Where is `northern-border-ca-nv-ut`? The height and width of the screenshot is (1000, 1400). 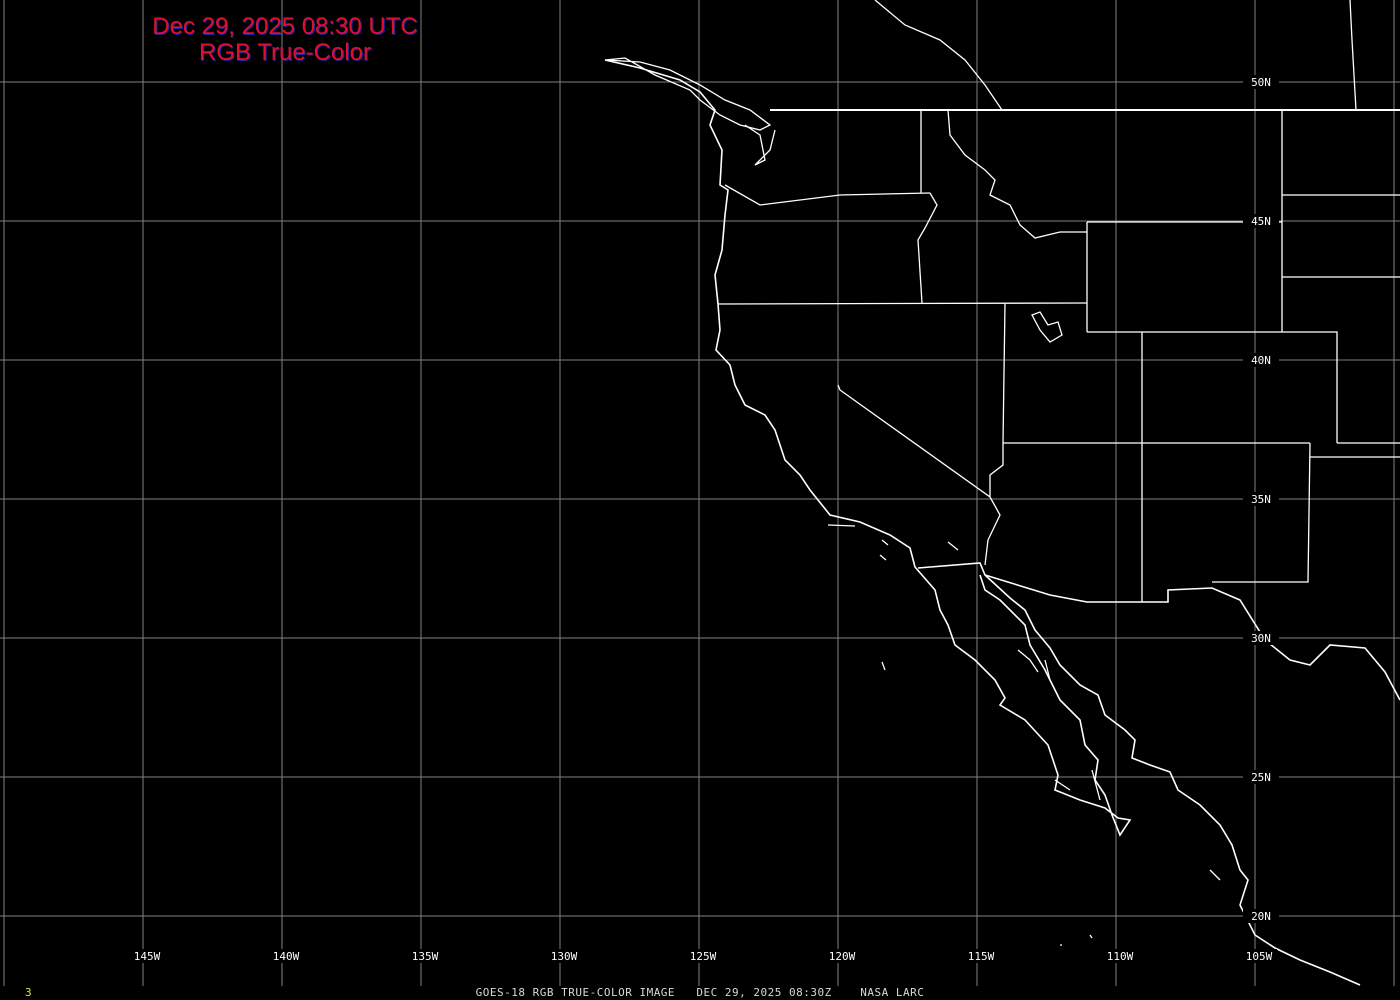
northern-border-ca-nv-ut is located at coordinates (902, 303).